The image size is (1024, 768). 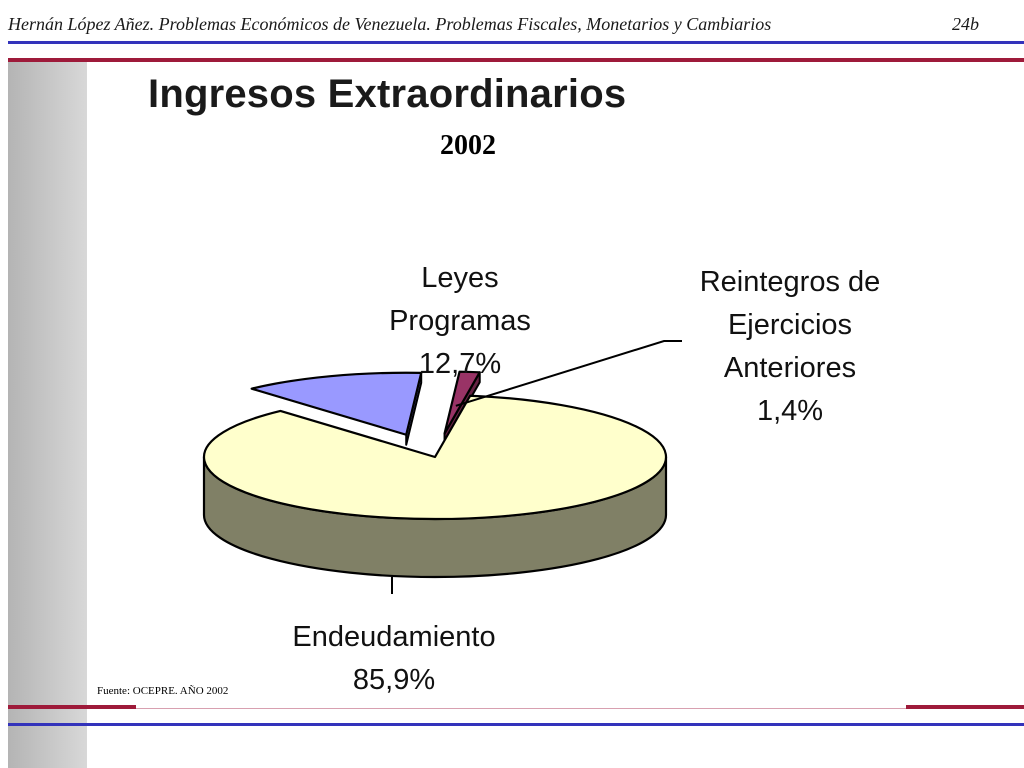 What do you see at coordinates (521, 708) in the screenshot?
I see `footer-rule-thin` at bounding box center [521, 708].